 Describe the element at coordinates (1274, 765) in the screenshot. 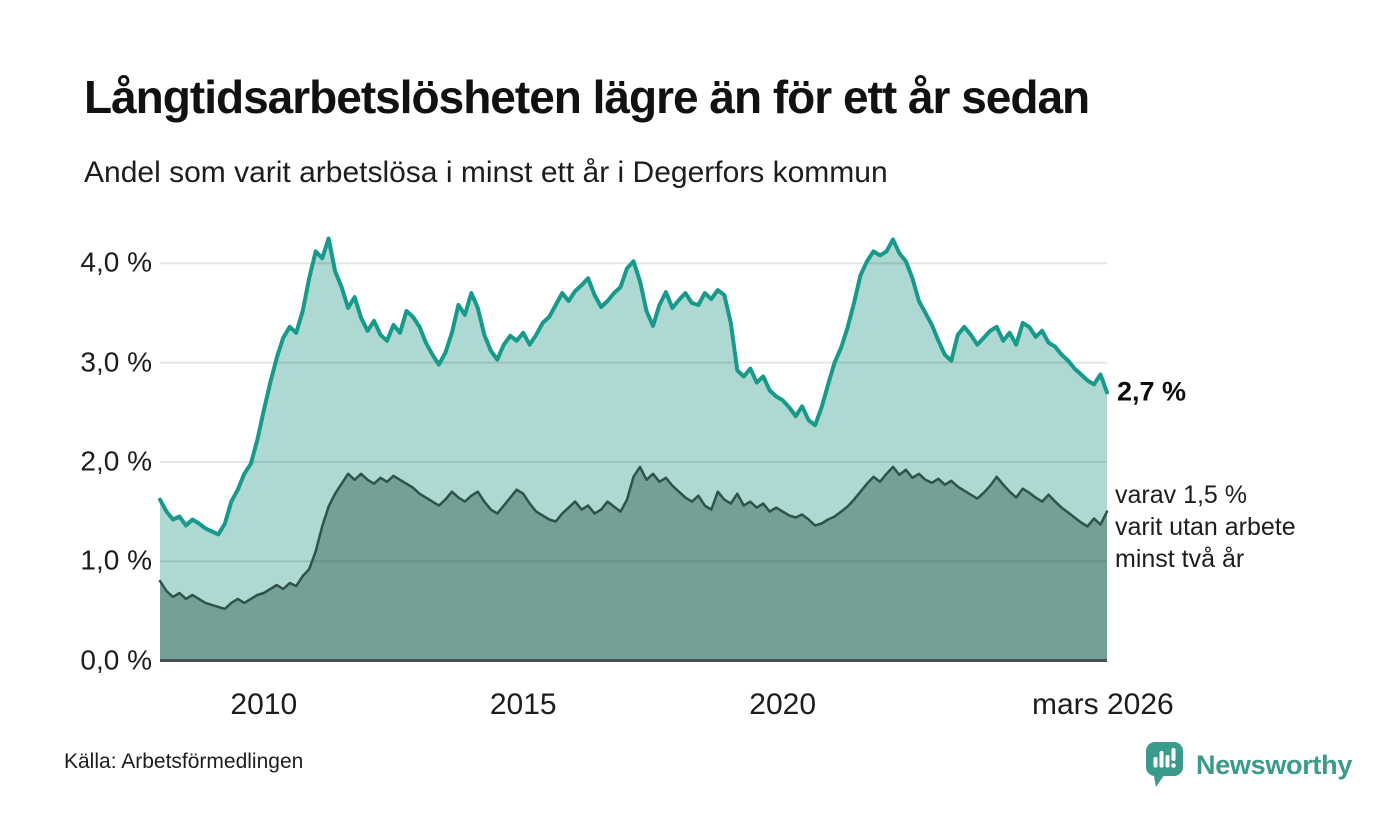

I see `newsworthy-wordmark: Newsworthy` at that location.